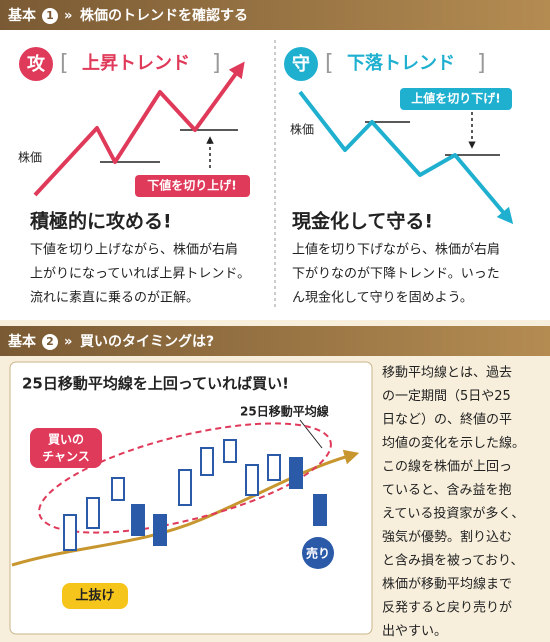 Image resolution: width=550 pixels, height=642 pixels. I want to click on breakout-callout, so click(95, 596).